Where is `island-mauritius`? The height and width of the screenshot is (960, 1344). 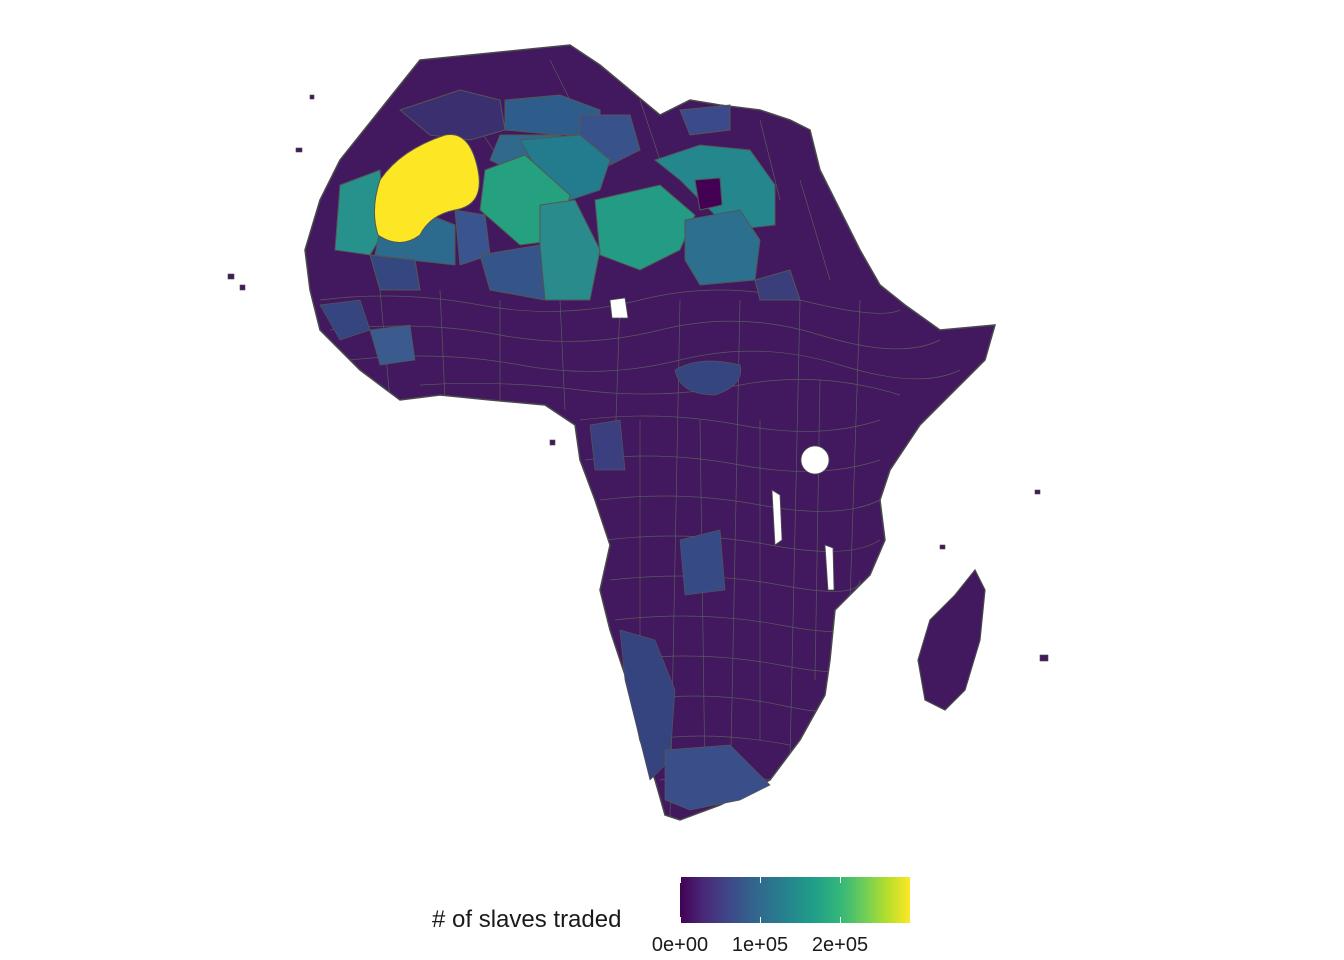
island-mauritius is located at coordinates (1044, 658).